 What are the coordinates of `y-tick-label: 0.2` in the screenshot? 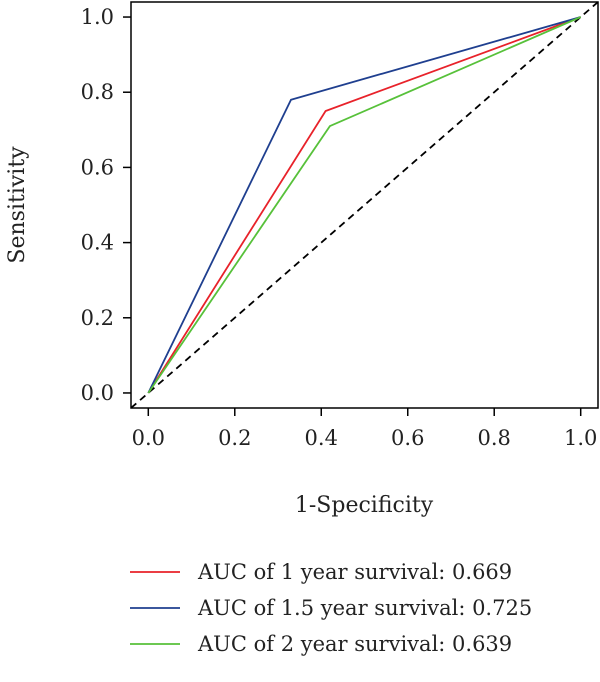 It's located at (97, 318).